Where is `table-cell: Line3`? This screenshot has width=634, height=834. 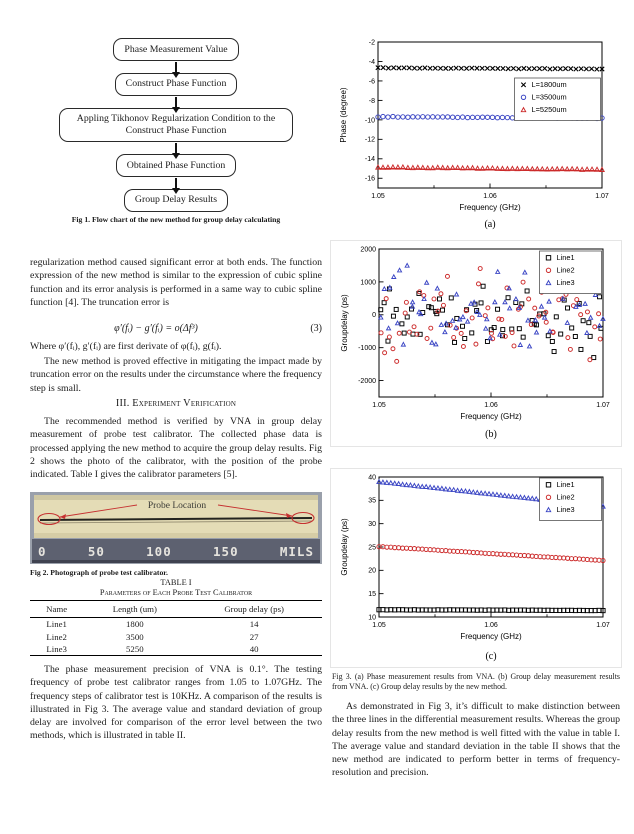 table-cell: Line3 is located at coordinates (56, 648).